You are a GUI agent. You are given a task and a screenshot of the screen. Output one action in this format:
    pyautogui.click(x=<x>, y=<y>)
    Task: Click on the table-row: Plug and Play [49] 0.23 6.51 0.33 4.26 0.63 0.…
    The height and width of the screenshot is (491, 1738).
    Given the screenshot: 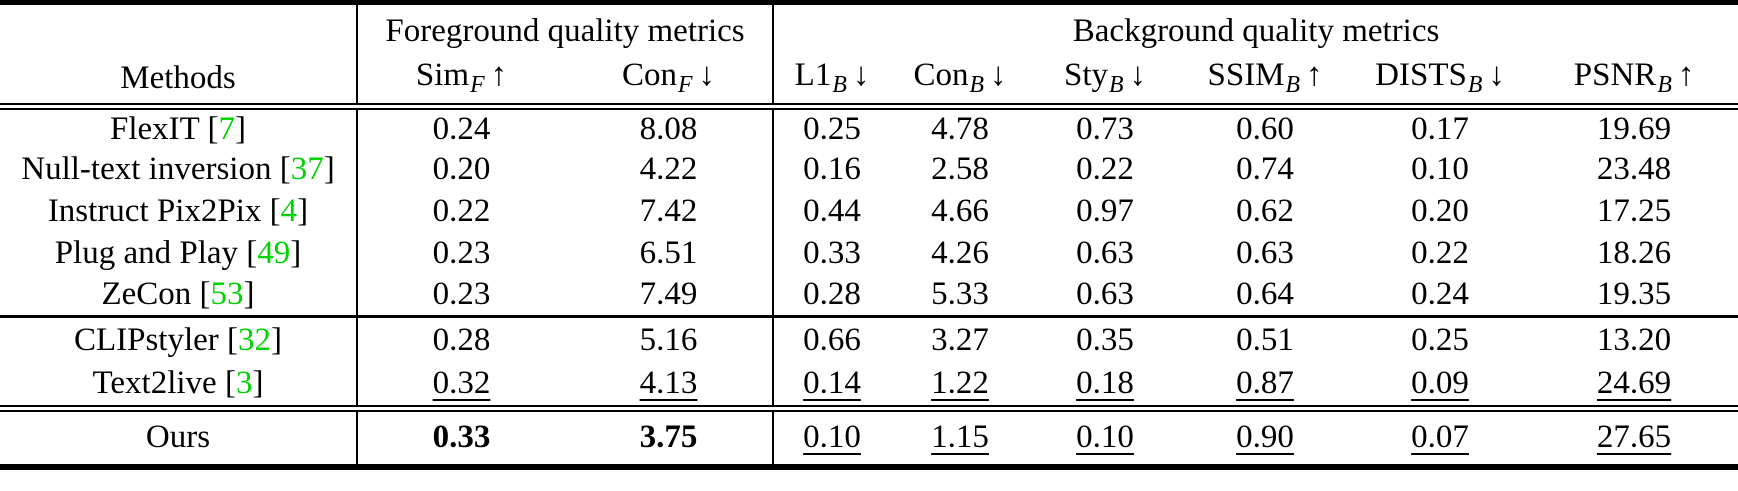 What is the action you would take?
    pyautogui.click(x=869, y=253)
    